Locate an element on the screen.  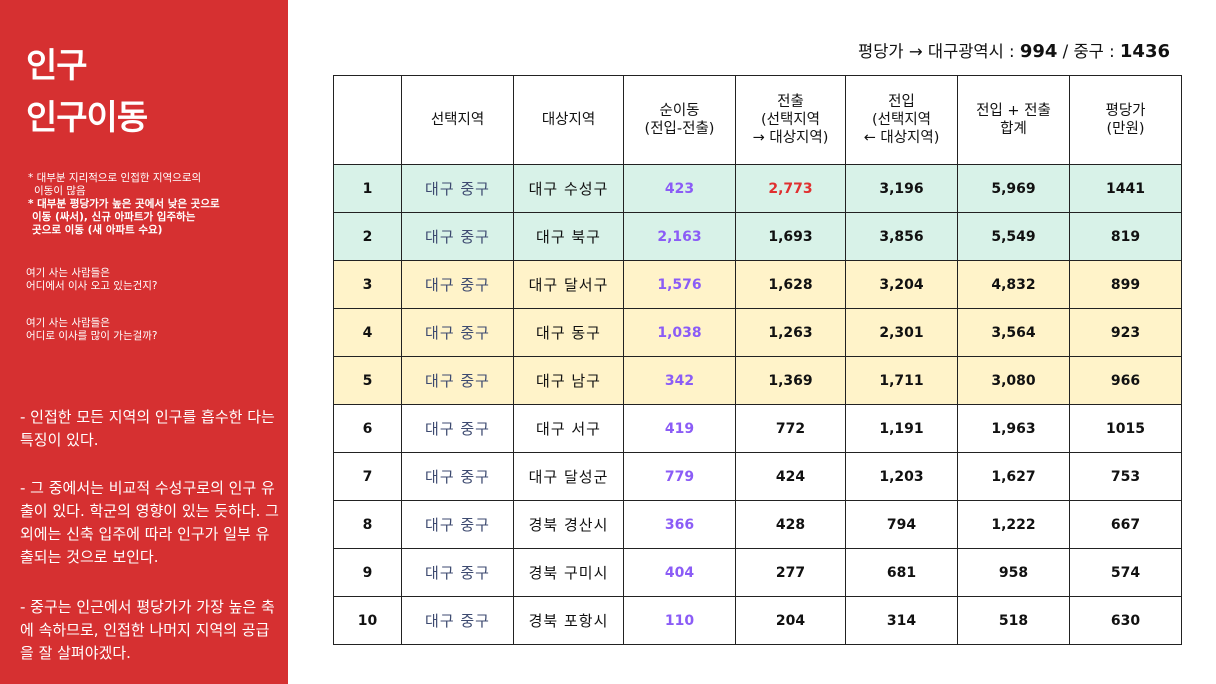
question-2-line-a: 여기 사는 사람들은 is located at coordinates (68, 323).